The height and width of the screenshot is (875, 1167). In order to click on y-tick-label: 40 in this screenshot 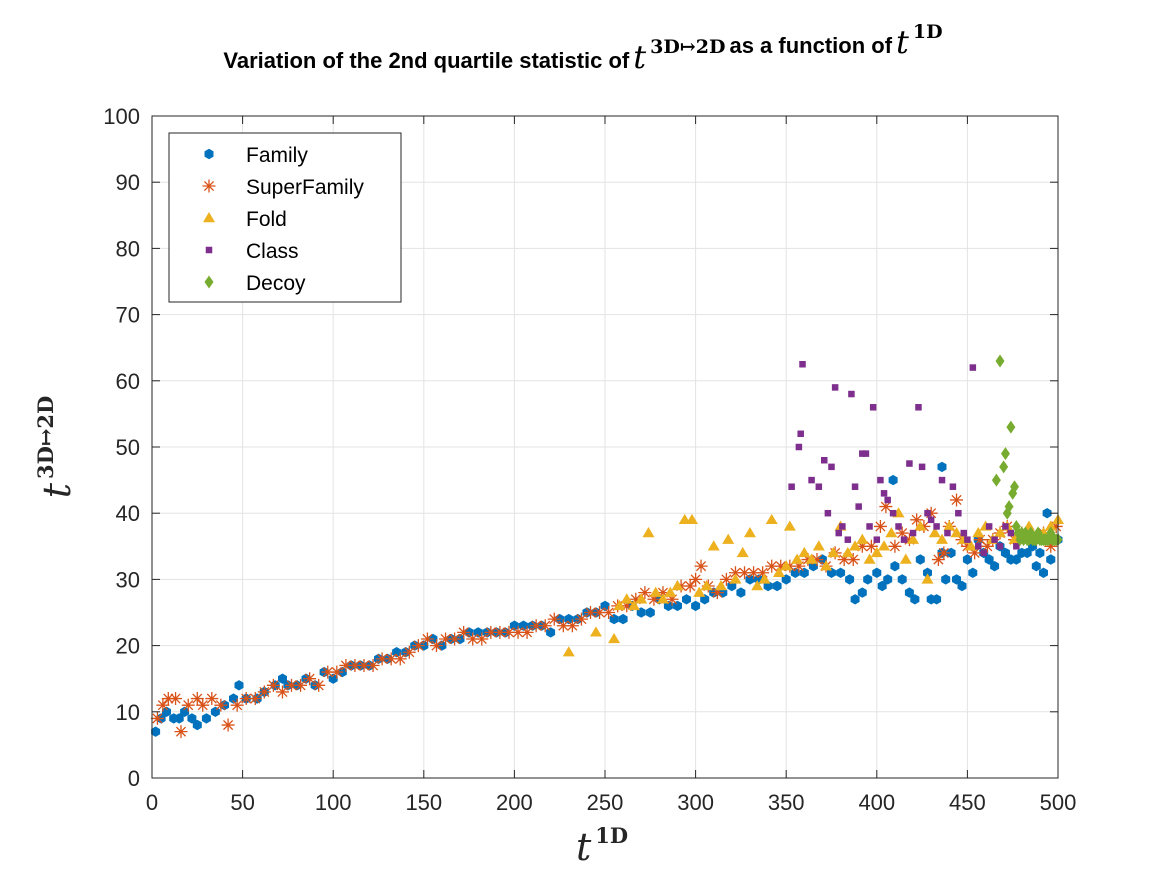, I will do `click(128, 513)`.